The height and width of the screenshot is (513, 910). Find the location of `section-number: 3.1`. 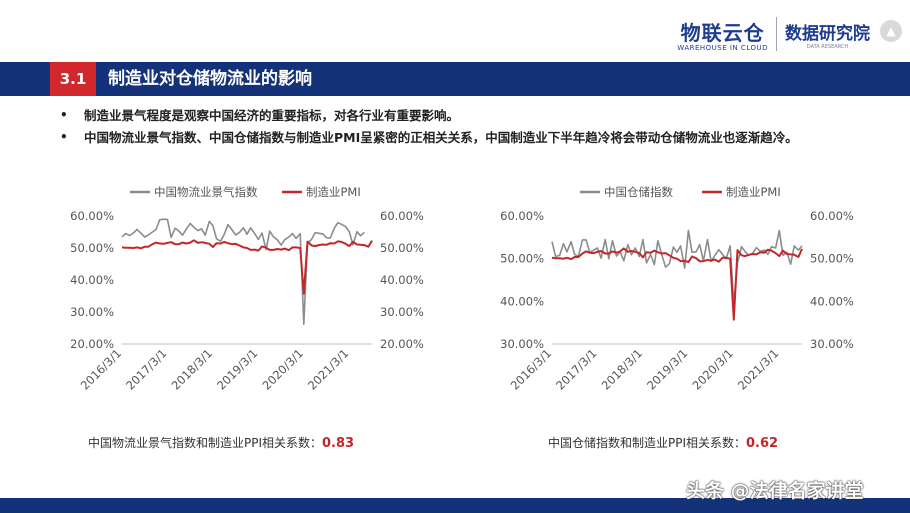

section-number: 3.1 is located at coordinates (73, 79).